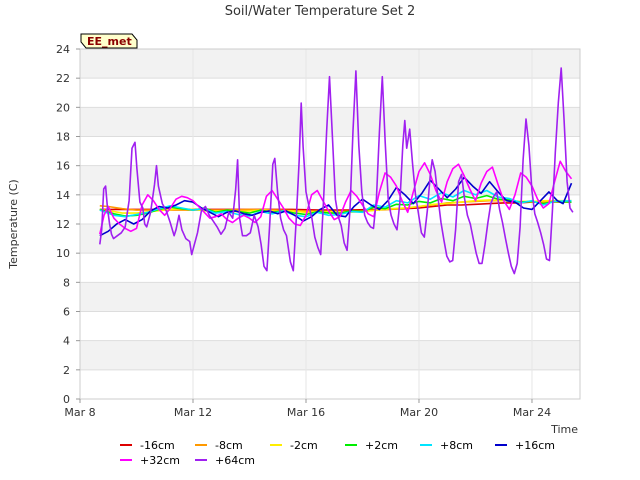 This screenshot has height=480, width=640. Describe the element at coordinates (419, 412) in the screenshot. I see `x-tick-label: Mar 20` at that location.